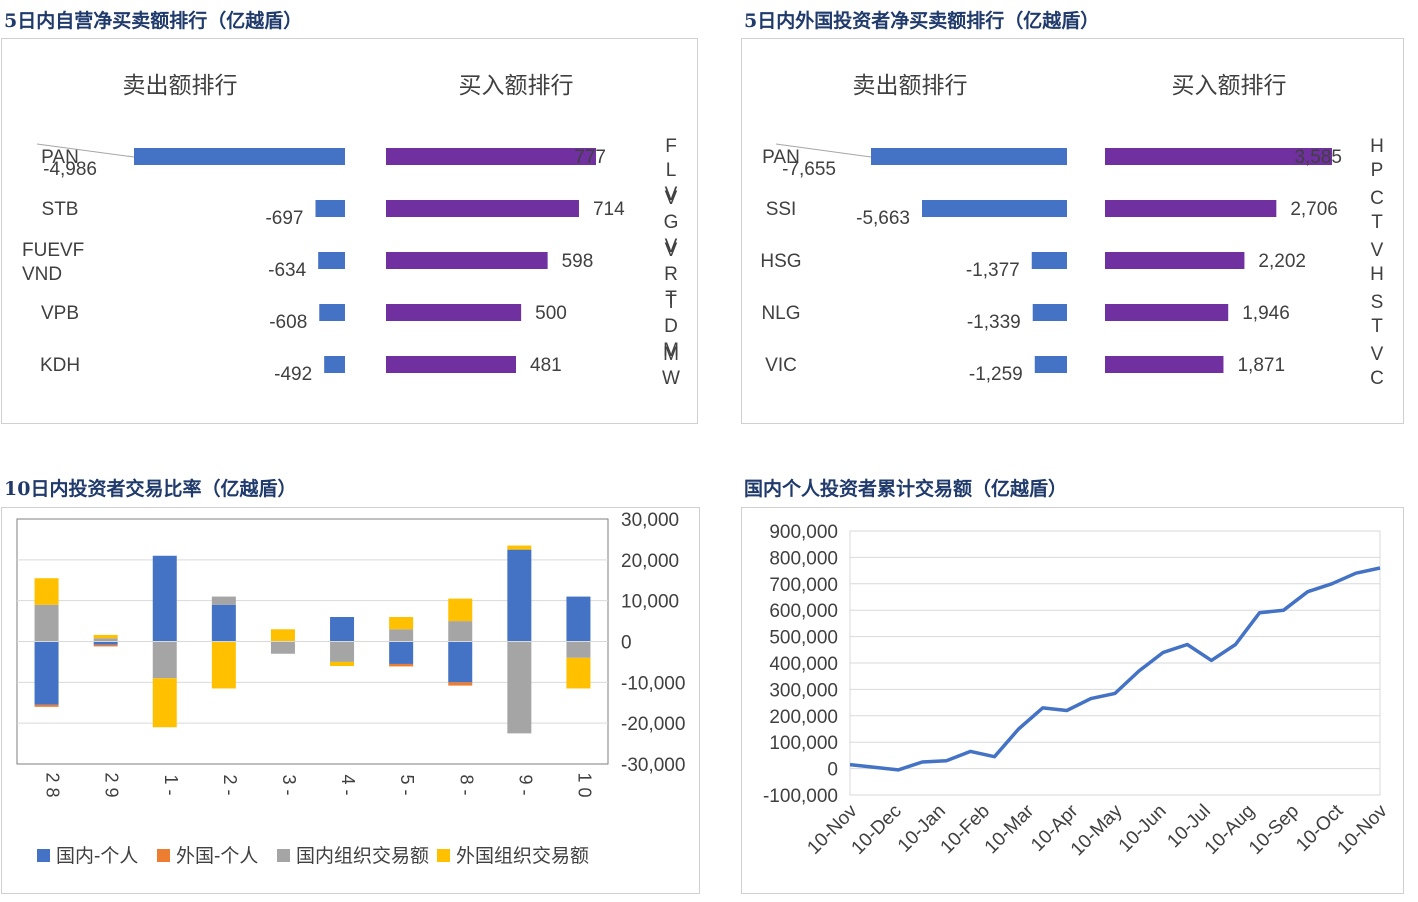 Image resolution: width=1418 pixels, height=902 pixels. I want to click on foreign-sell-value: -7,655, so click(809, 169).